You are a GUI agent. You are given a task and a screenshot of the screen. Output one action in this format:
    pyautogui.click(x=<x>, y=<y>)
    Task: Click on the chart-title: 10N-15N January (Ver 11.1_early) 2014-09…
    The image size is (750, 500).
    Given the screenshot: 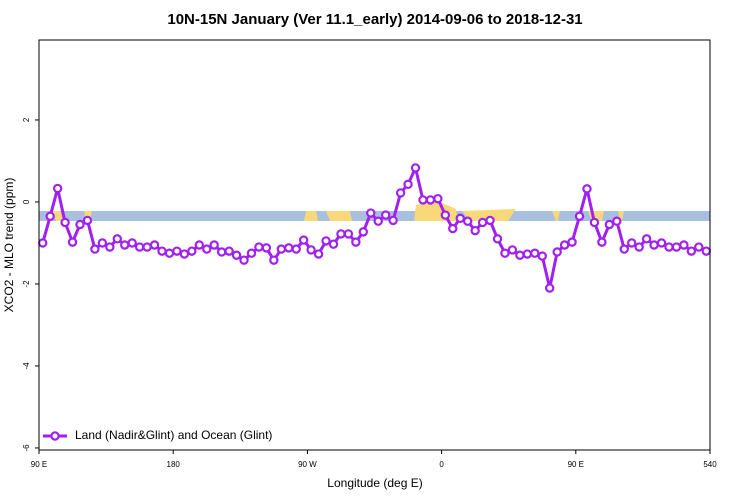 What is the action you would take?
    pyautogui.click(x=374, y=19)
    